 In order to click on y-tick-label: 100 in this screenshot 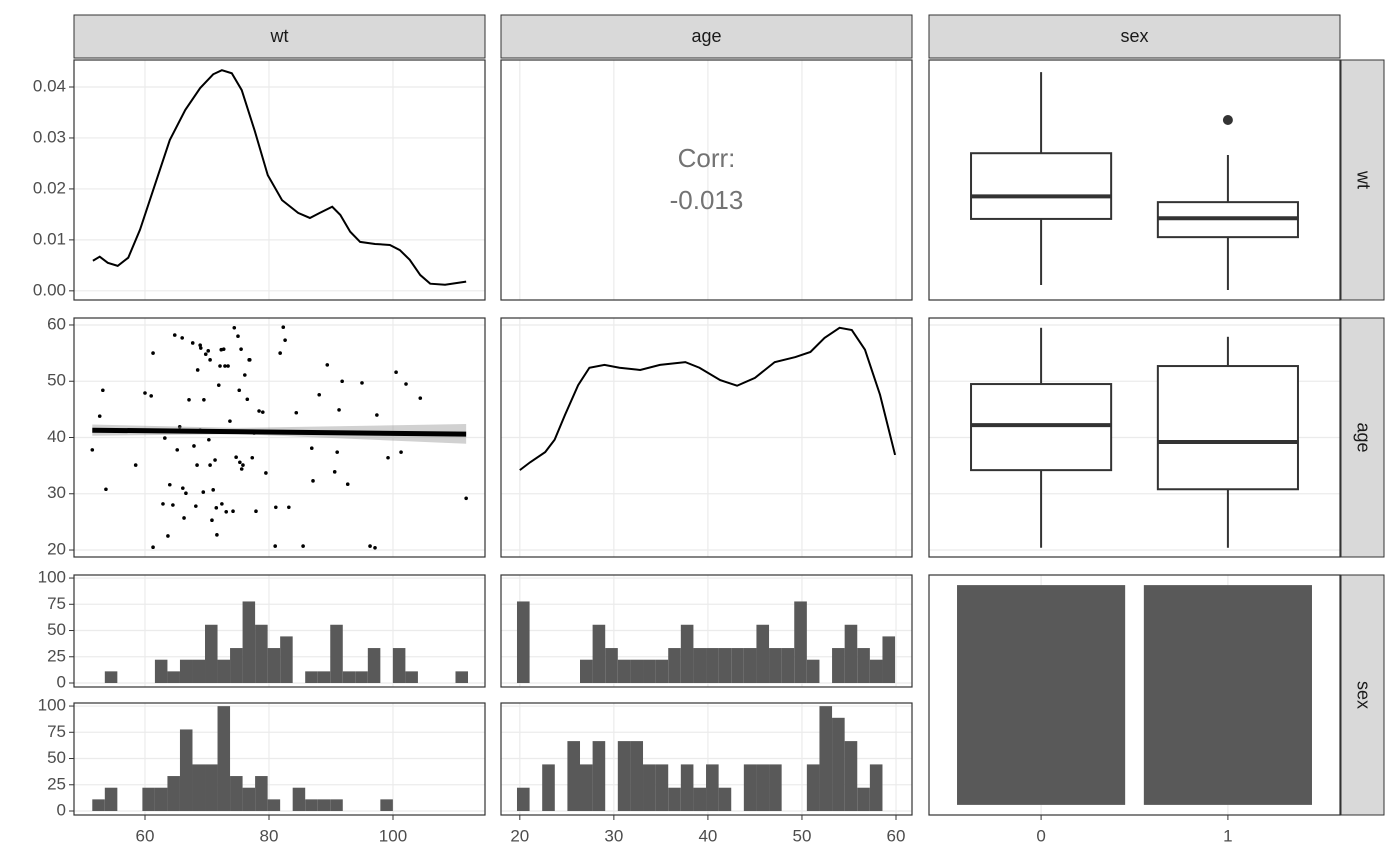, I will do `click(52, 577)`.